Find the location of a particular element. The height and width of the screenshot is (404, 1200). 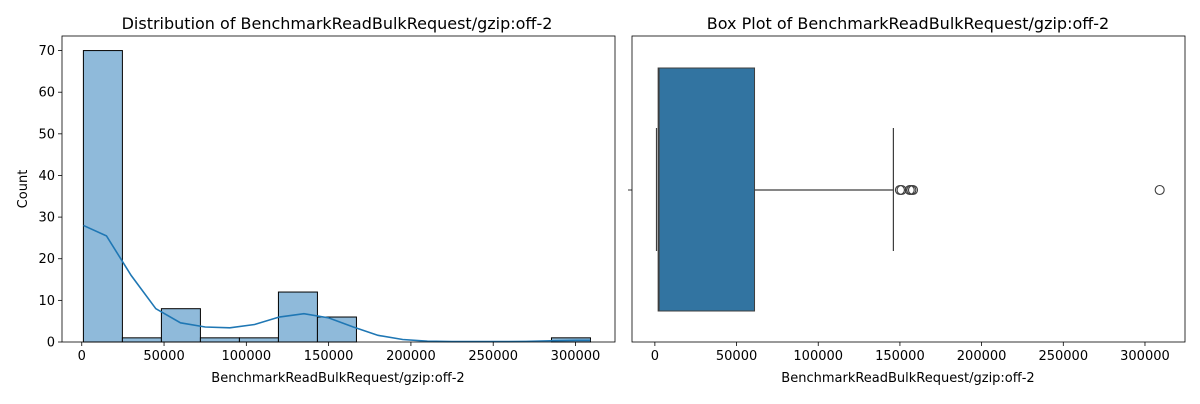

kde-curve is located at coordinates (337, 283).